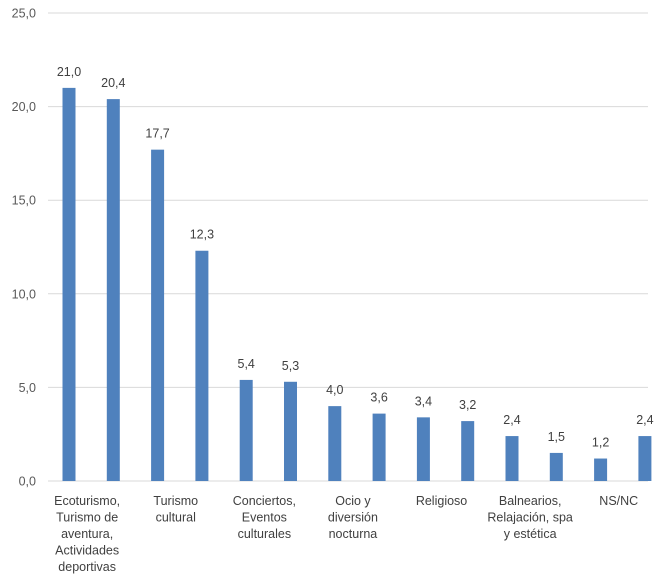 Image resolution: width=669 pixels, height=586 pixels. What do you see at coordinates (378, 398) in the screenshot?
I see `data-label: 3,6` at bounding box center [378, 398].